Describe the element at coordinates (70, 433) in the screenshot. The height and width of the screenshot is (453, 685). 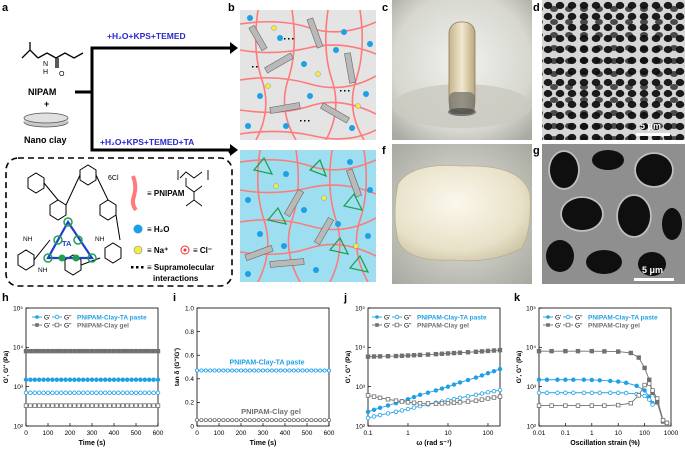
I see `x-tick-label: 200` at that location.